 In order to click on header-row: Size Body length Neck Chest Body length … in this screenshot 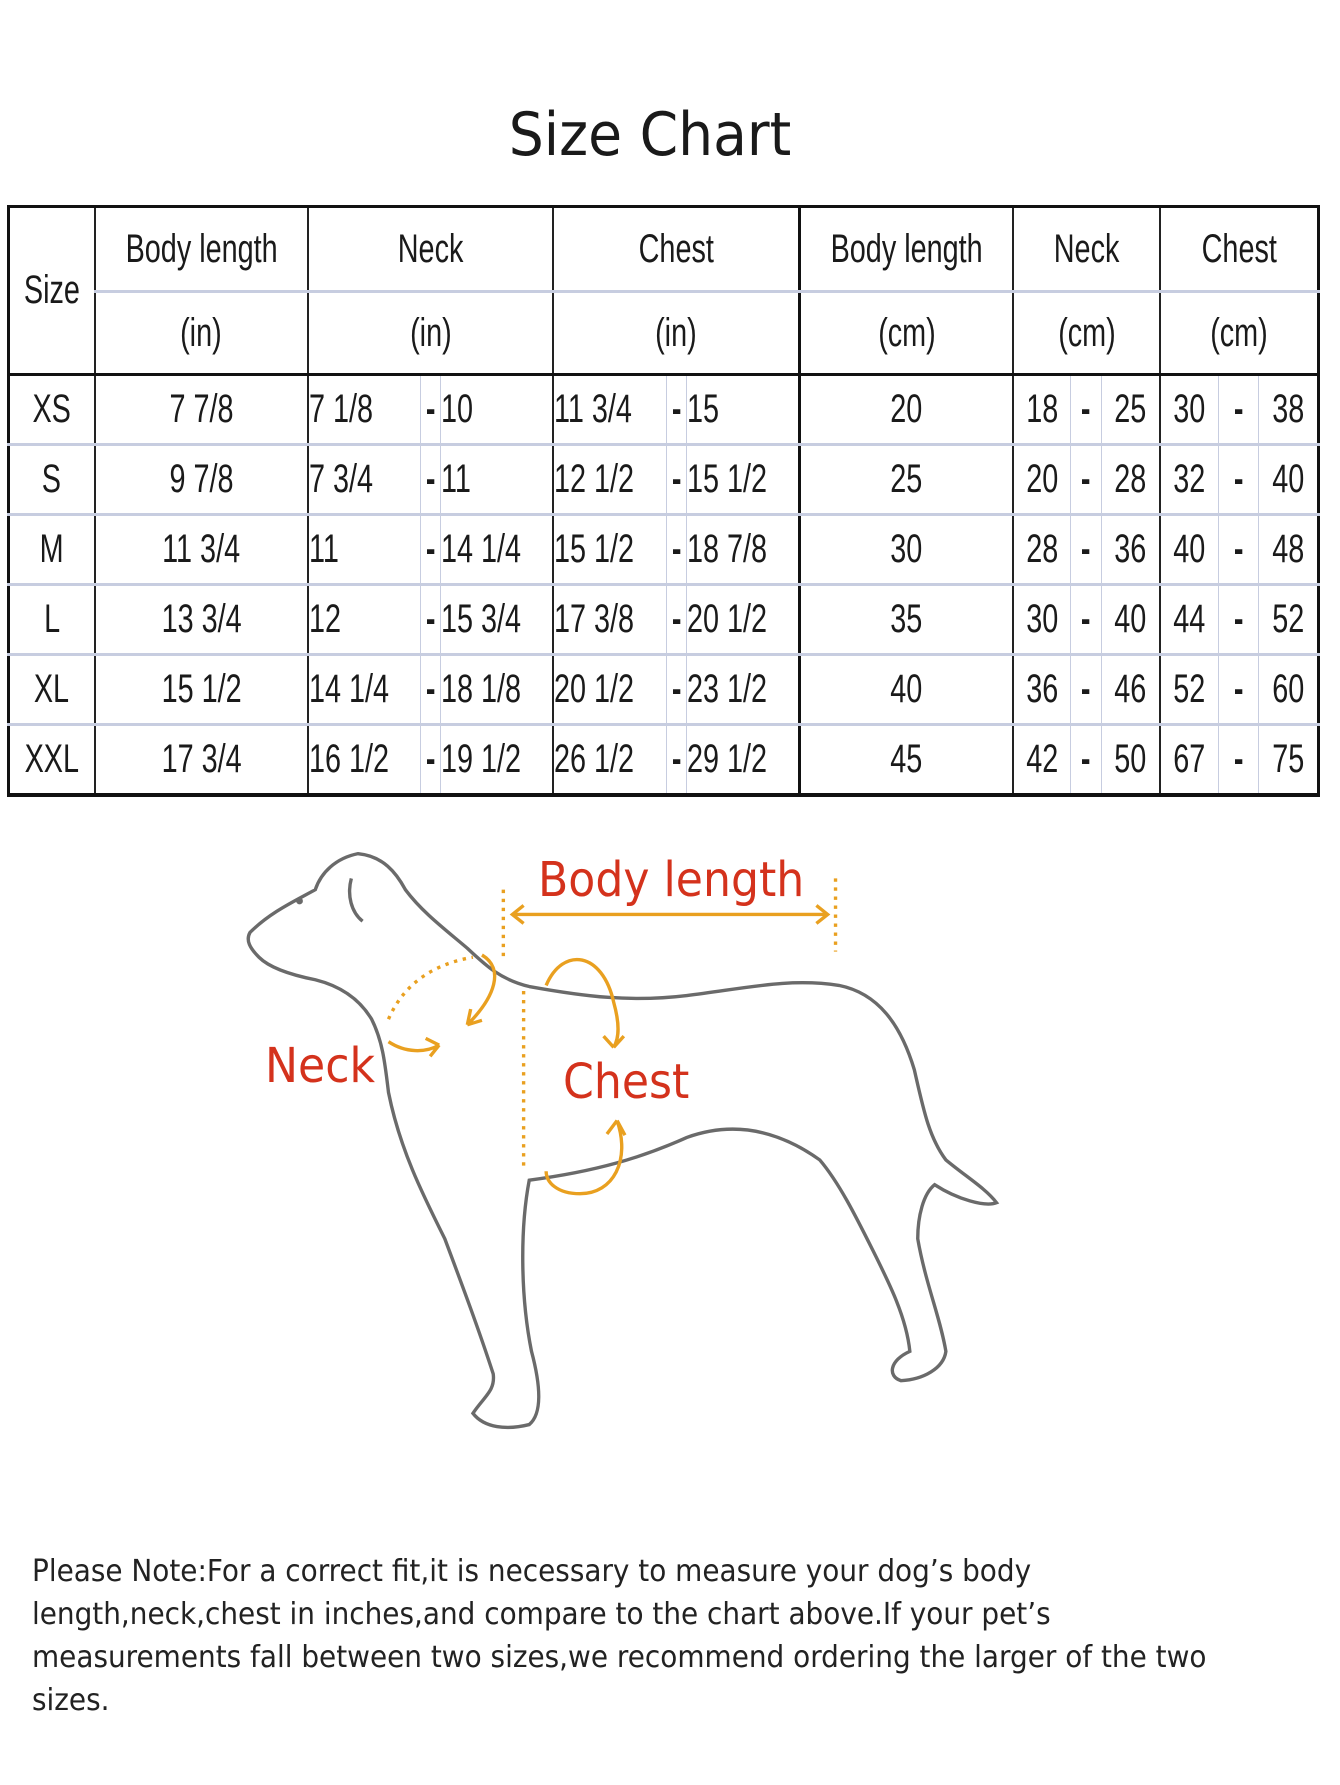, I will do `click(663, 291)`.